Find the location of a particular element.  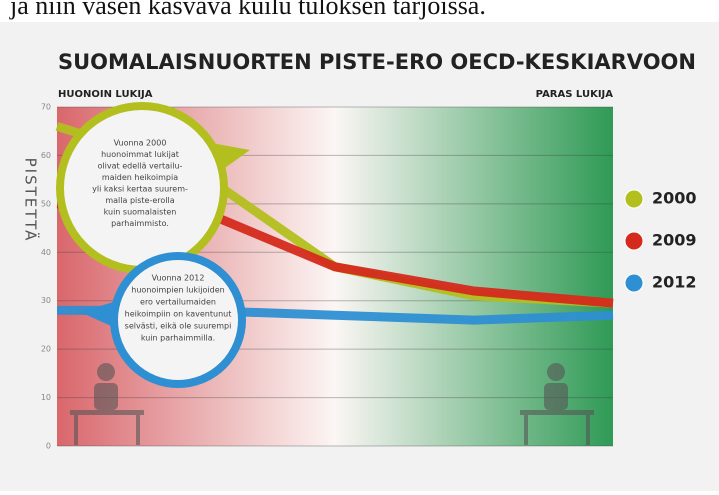

y-tick-label: 70 is located at coordinates (46, 107).